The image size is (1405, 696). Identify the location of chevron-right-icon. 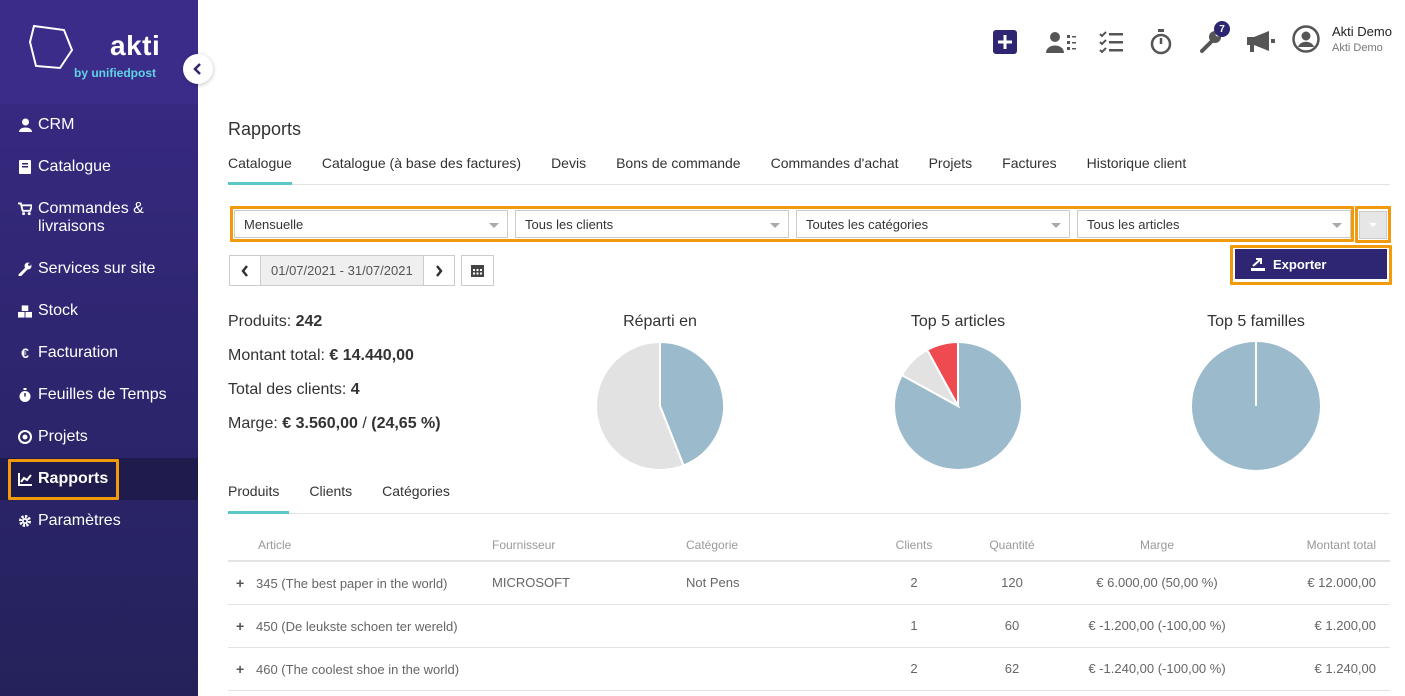
(439, 270).